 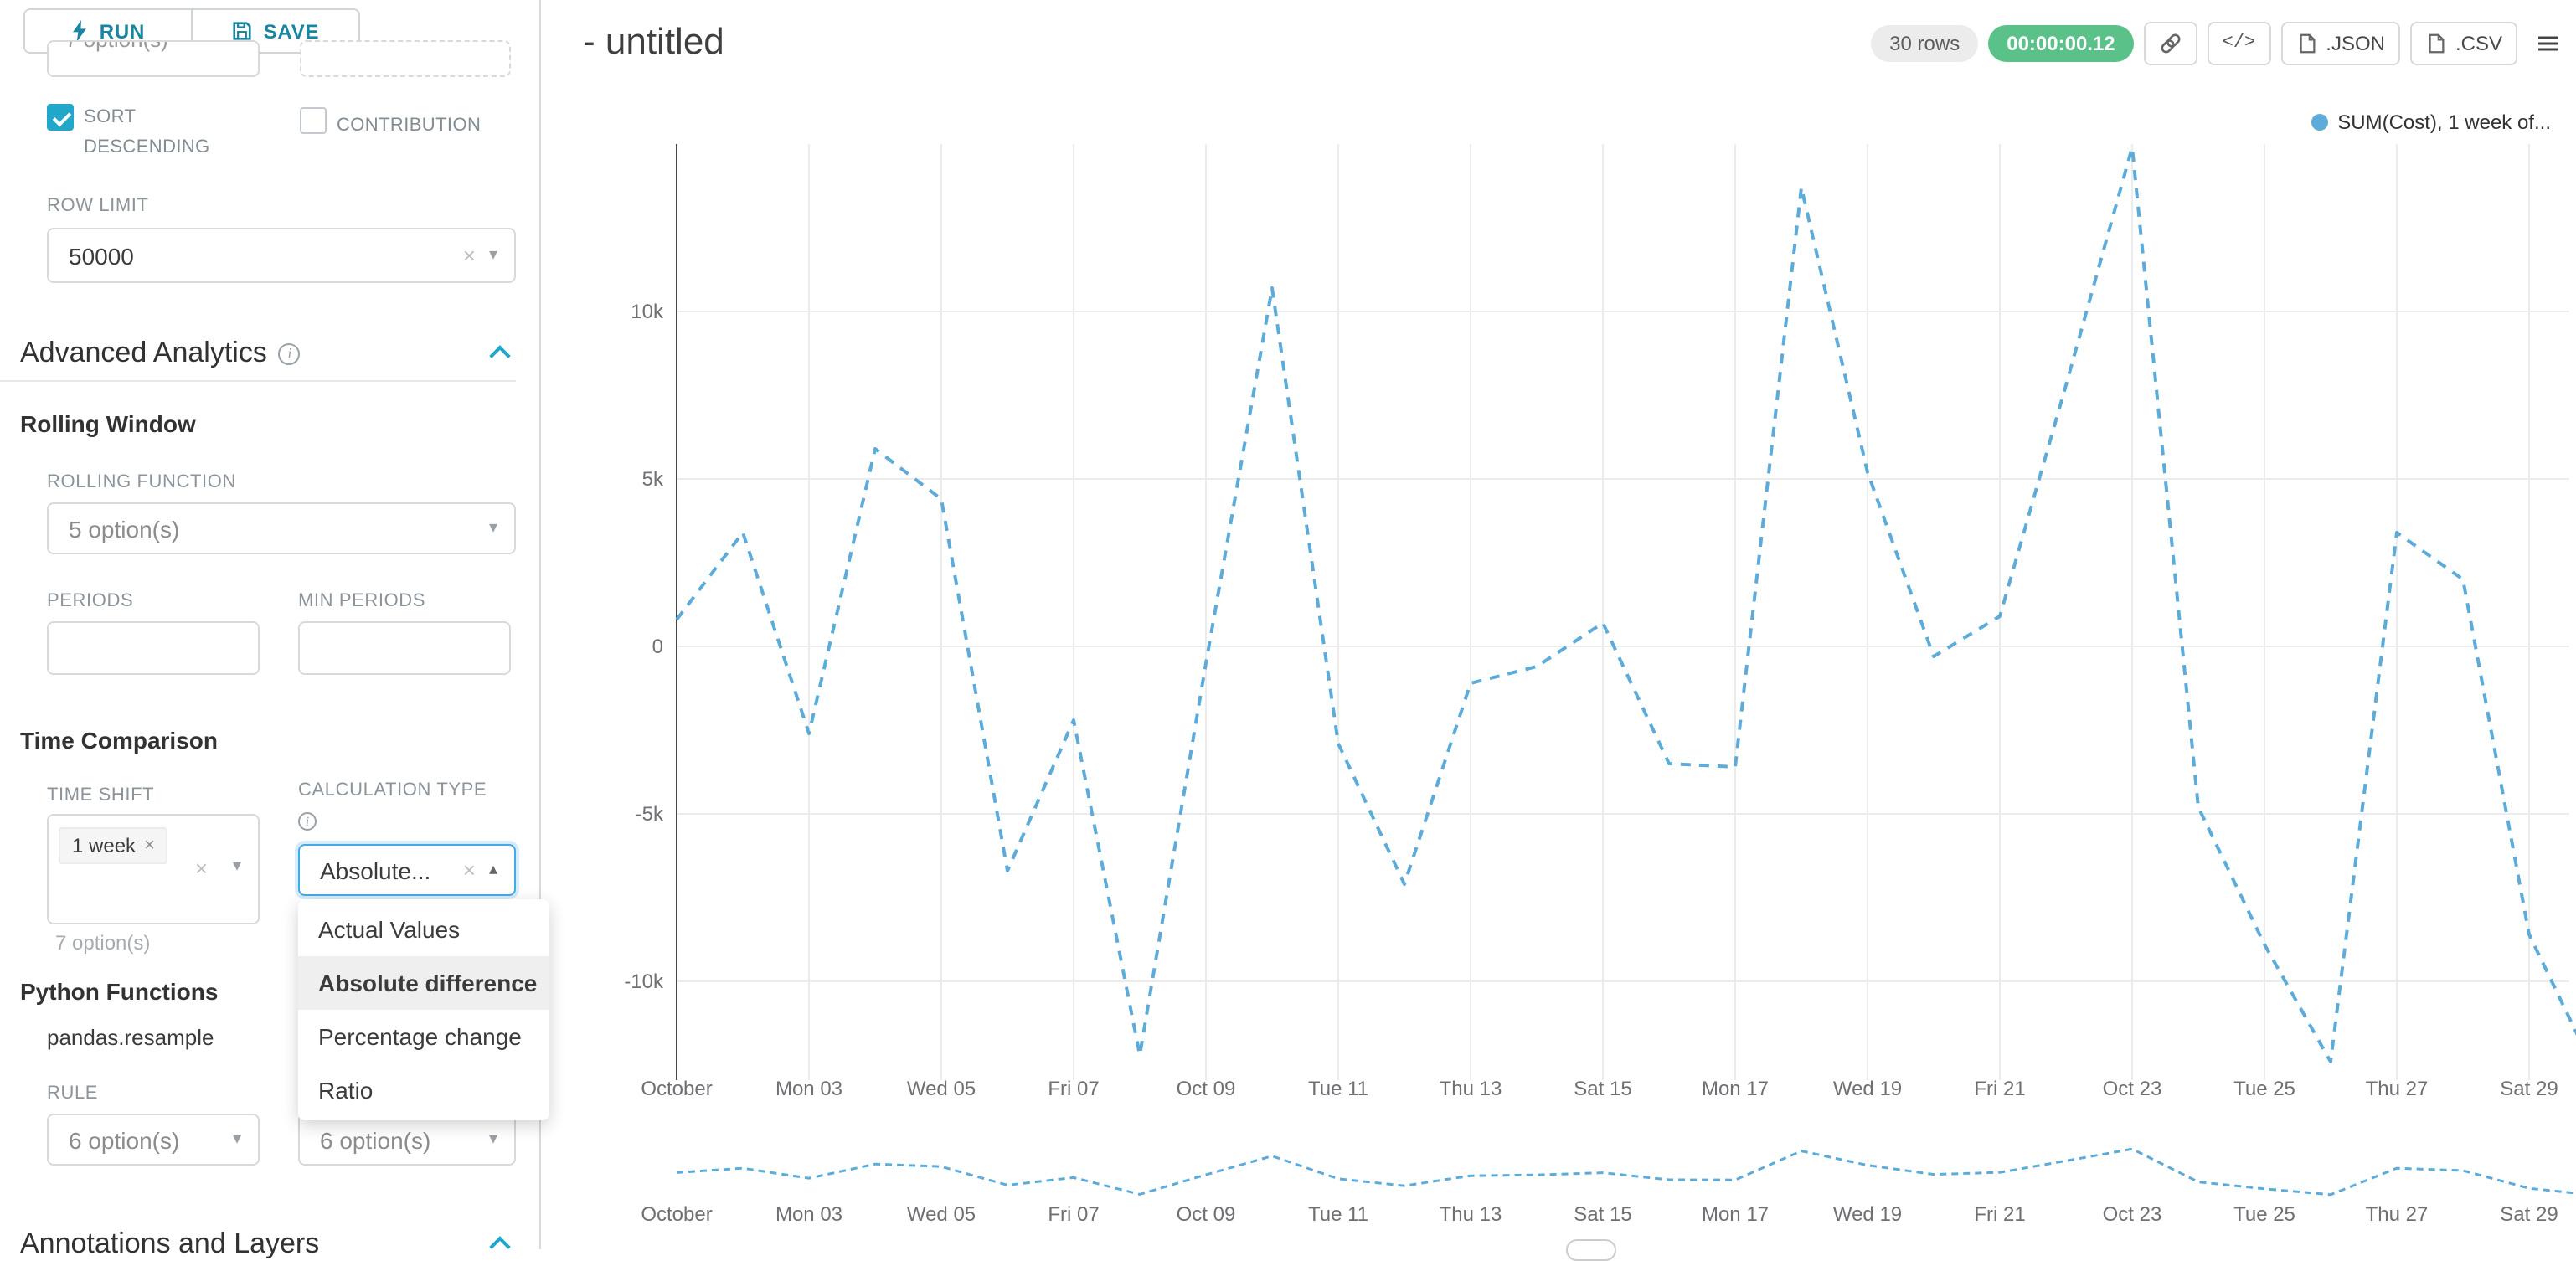 I want to click on rule-placeholder: 6 option(s), so click(x=124, y=1139).